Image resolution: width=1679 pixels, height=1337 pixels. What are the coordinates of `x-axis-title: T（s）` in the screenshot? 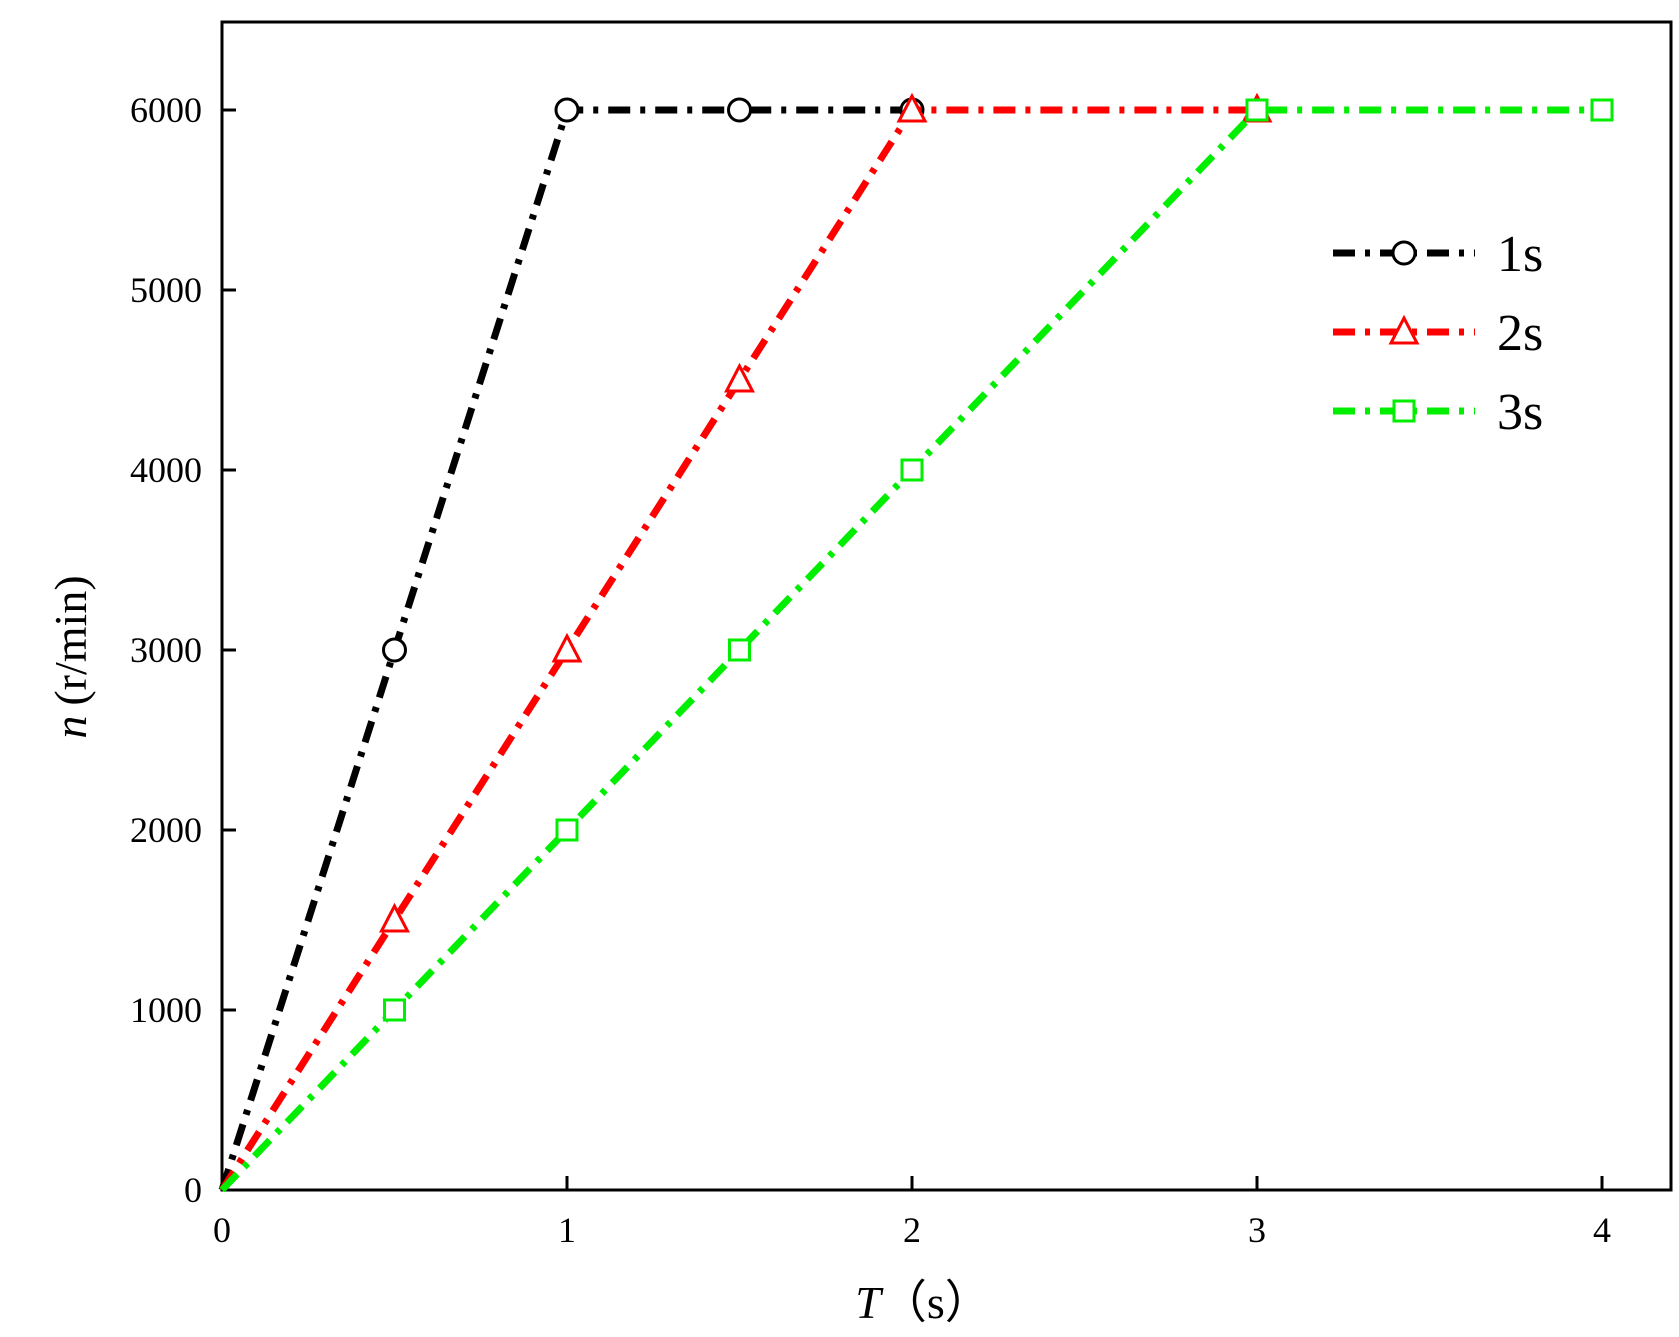 It's located at (923, 1302).